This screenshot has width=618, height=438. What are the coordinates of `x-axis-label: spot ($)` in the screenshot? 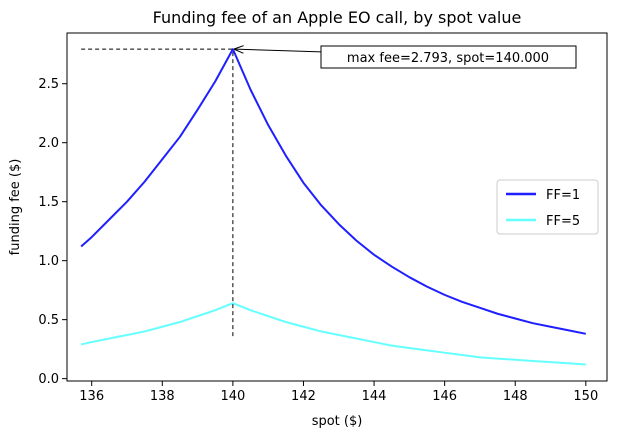 It's located at (337, 421).